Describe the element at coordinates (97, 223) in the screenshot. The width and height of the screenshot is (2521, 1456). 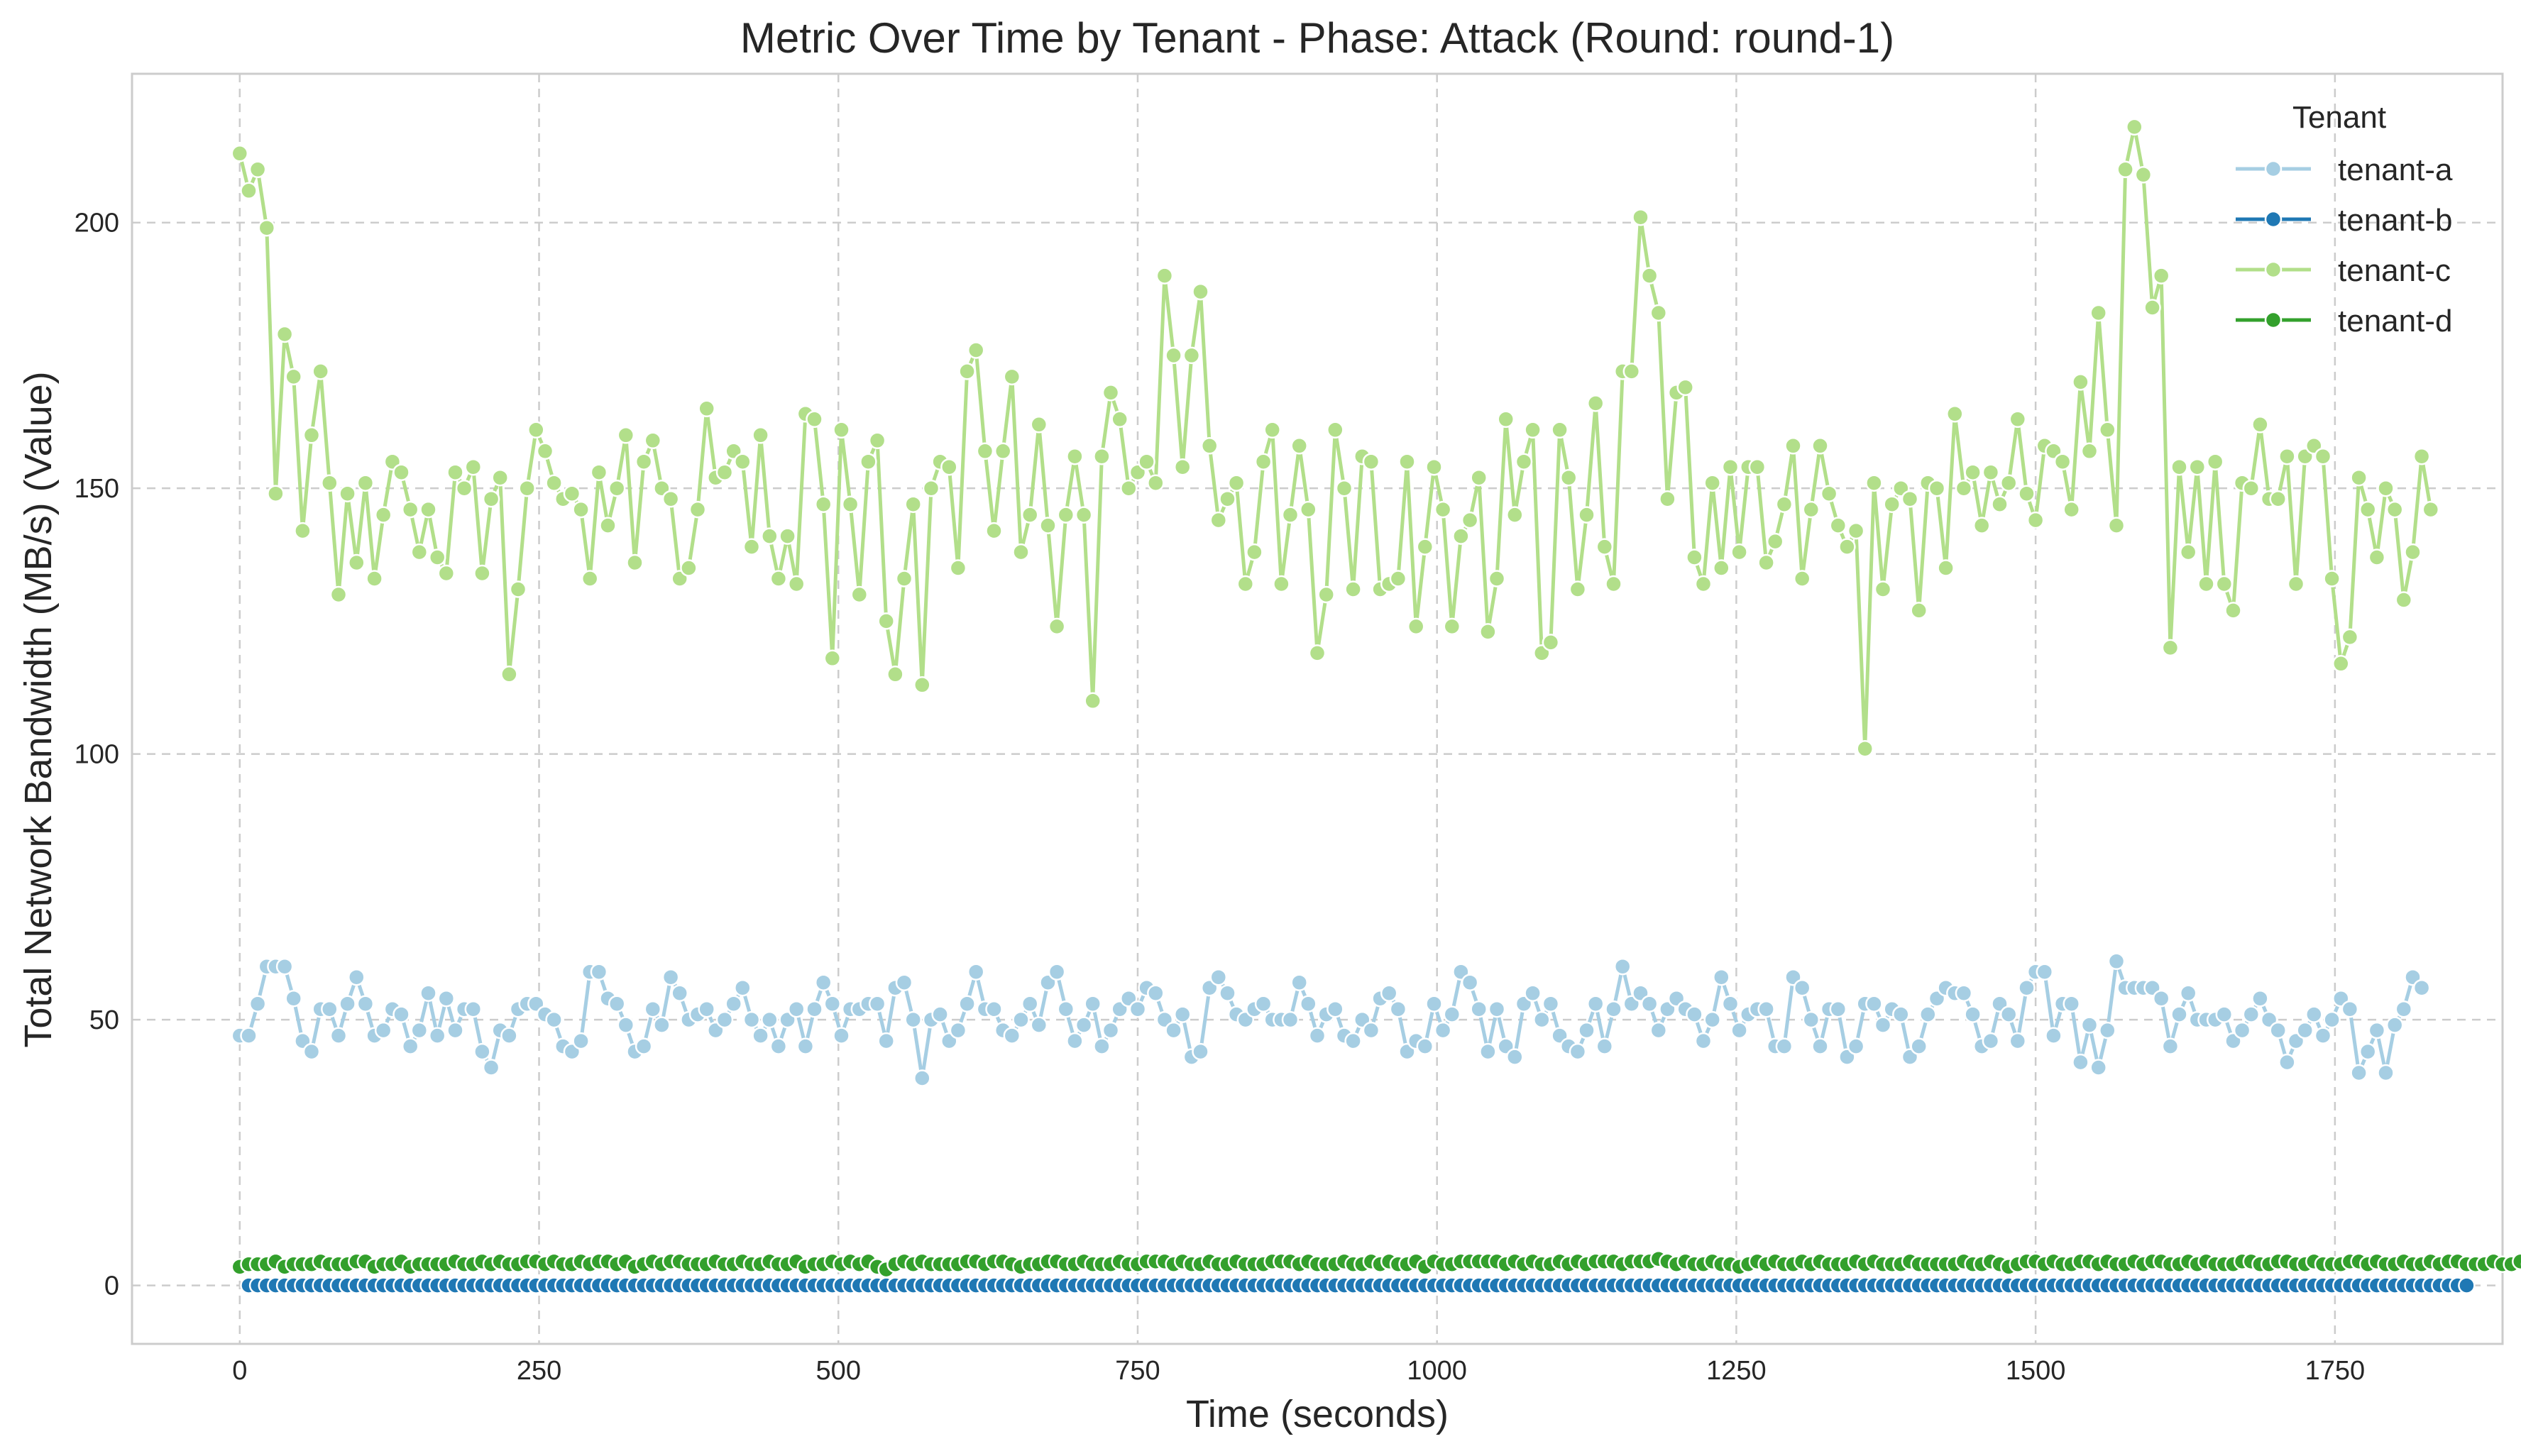
I see `y-tick-label: 200` at that location.